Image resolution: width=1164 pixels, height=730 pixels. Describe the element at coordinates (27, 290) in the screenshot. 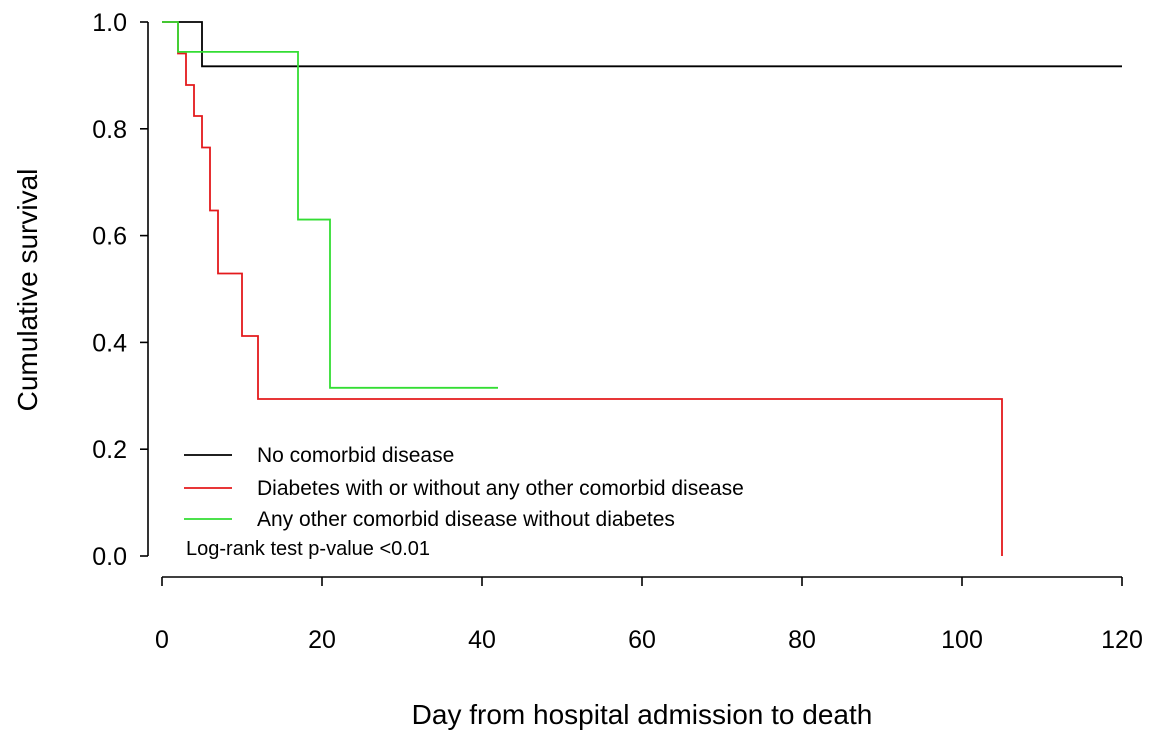

I see `y-axis-title: Cumulative survival` at that location.